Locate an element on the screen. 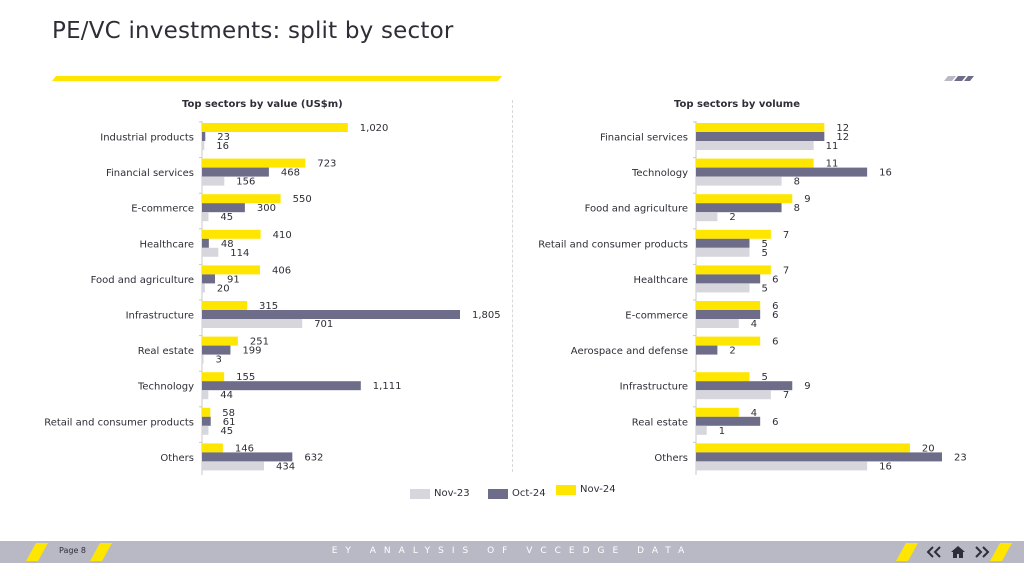  value-data-label: 58 is located at coordinates (228, 413).